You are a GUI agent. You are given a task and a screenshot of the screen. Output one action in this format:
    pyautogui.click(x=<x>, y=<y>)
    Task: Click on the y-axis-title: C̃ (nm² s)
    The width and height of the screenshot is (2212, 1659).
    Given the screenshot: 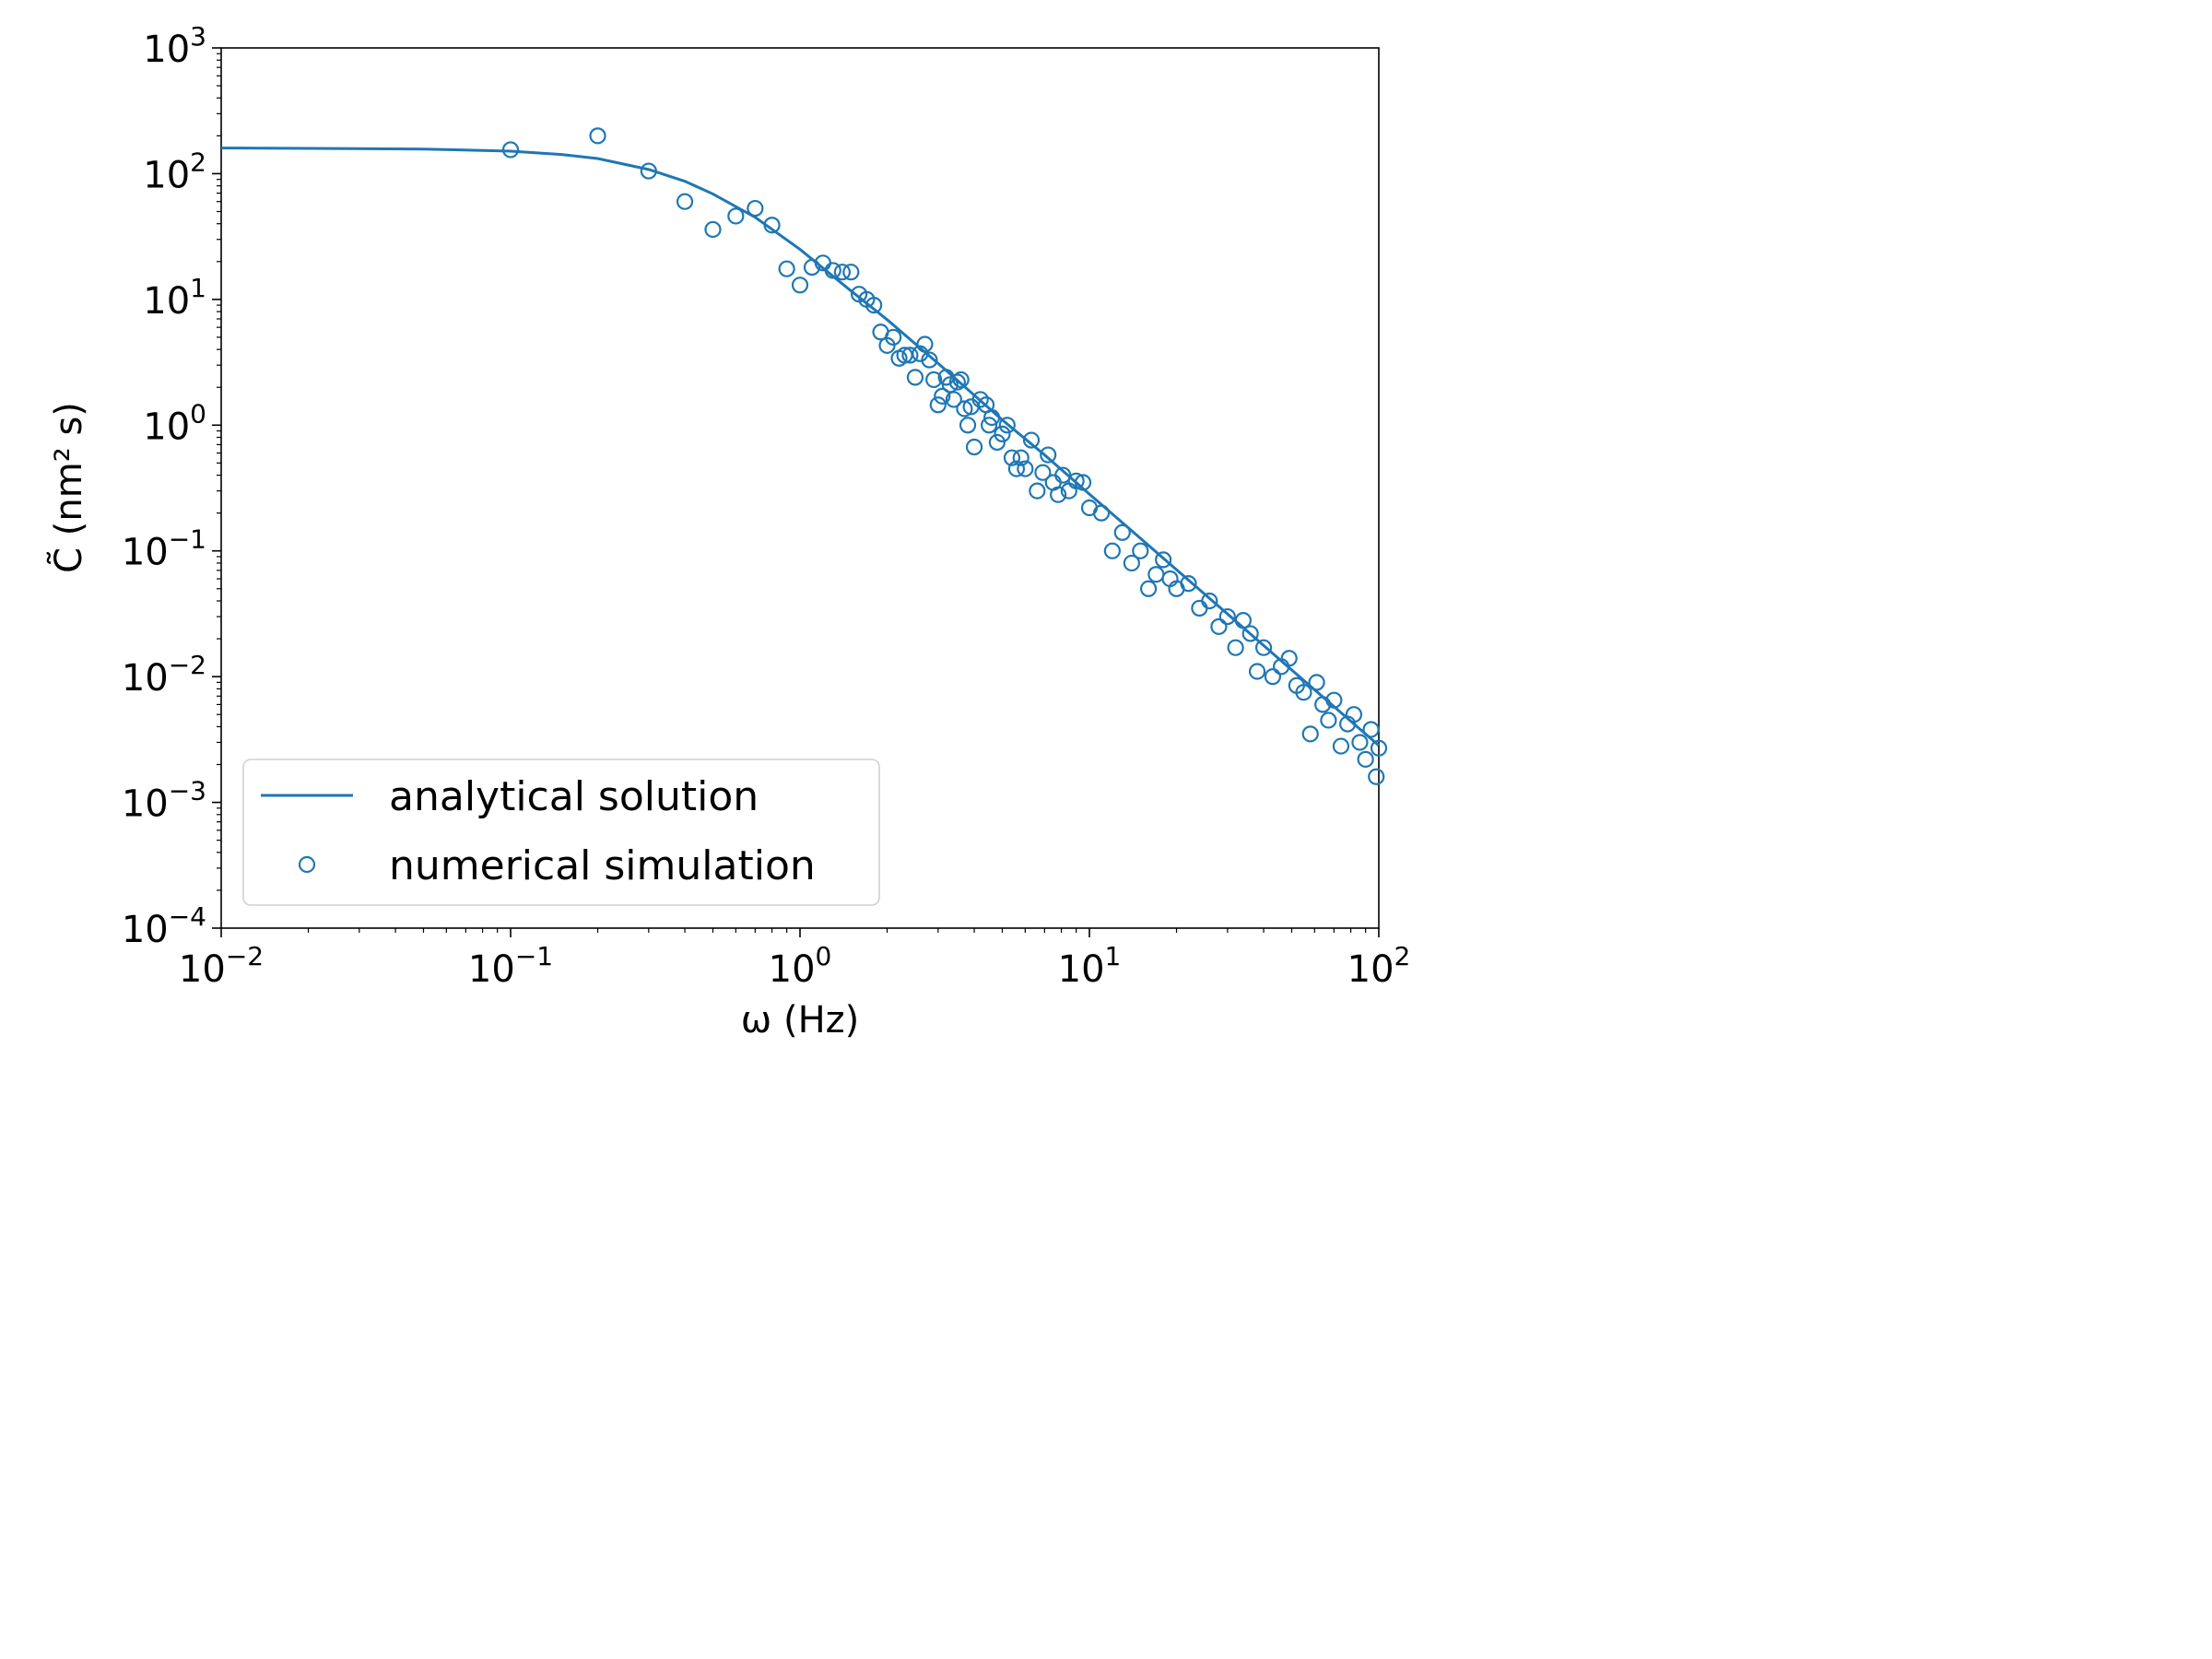 What is the action you would take?
    pyautogui.click(x=68, y=487)
    